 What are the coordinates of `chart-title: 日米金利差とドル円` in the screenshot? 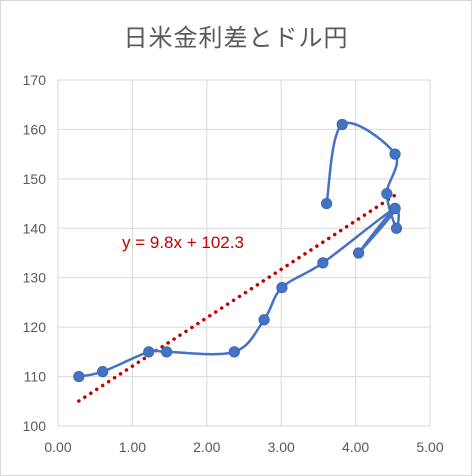 It's located at (236, 38).